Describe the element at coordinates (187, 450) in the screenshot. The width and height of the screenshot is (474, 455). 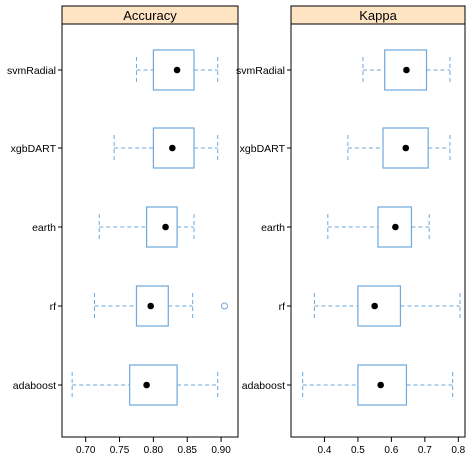
I see `x-tick-label: 0.85` at that location.